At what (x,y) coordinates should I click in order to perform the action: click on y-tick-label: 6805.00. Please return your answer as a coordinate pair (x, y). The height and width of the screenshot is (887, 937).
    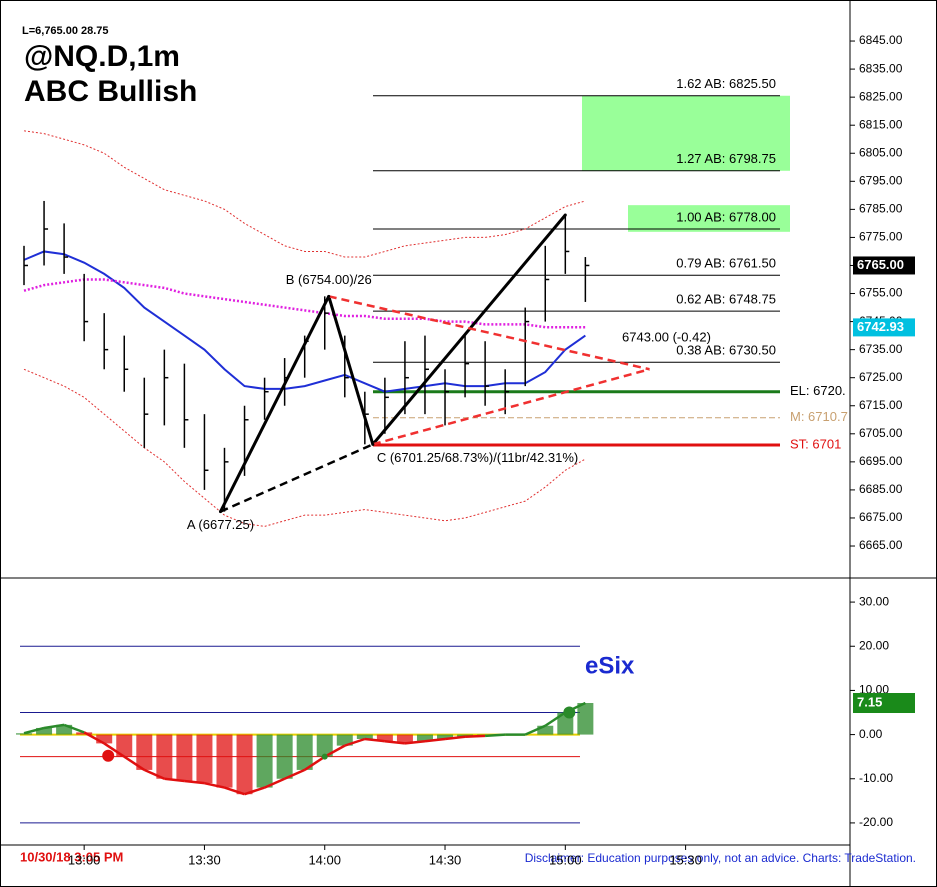
    Looking at the image, I should click on (881, 152).